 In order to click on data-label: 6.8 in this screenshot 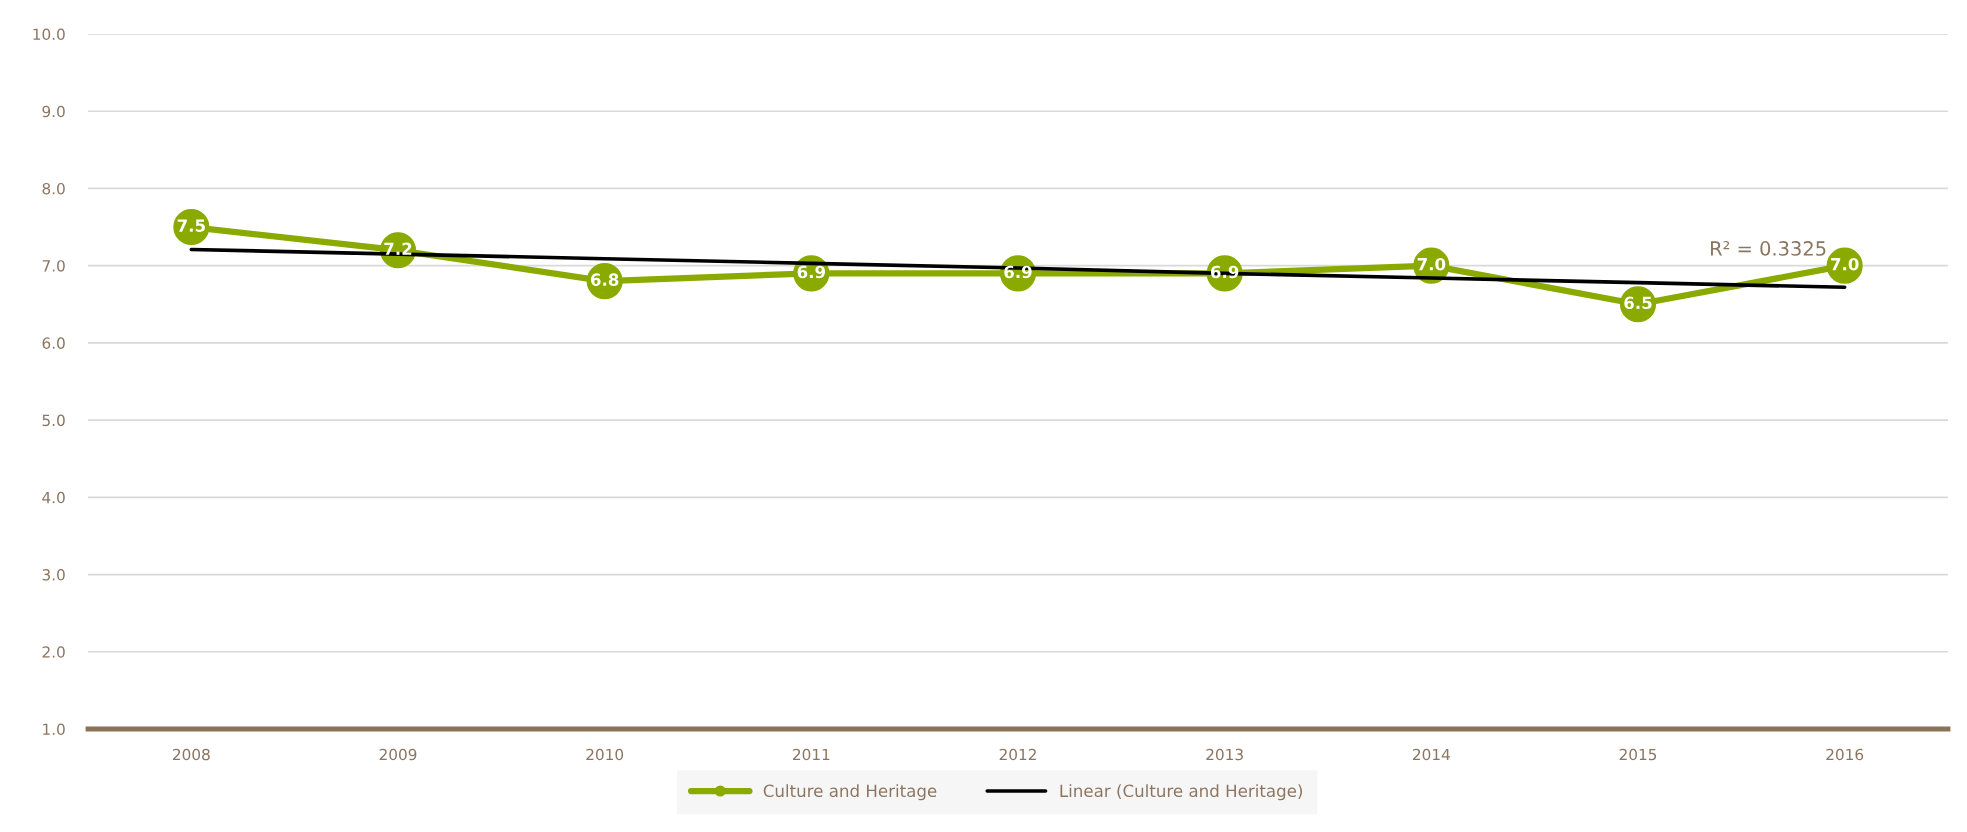, I will do `click(604, 279)`.